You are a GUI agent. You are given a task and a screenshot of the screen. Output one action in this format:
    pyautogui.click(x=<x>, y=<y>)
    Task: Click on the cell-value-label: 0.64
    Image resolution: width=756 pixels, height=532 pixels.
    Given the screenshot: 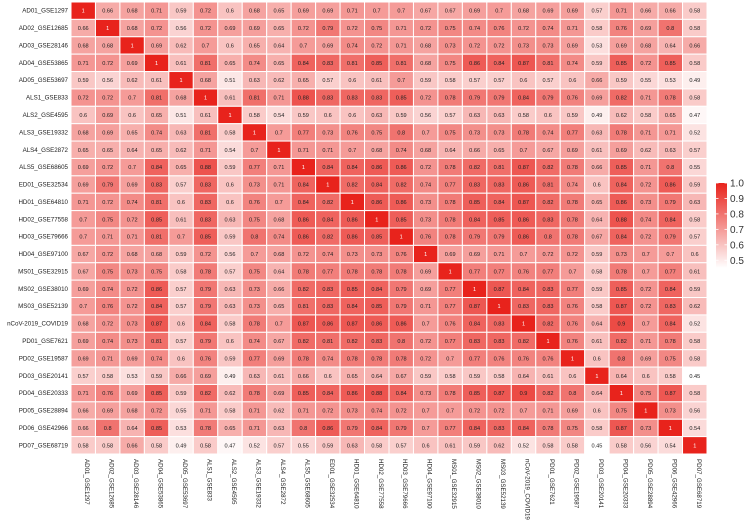 What is the action you would take?
    pyautogui.click(x=596, y=325)
    